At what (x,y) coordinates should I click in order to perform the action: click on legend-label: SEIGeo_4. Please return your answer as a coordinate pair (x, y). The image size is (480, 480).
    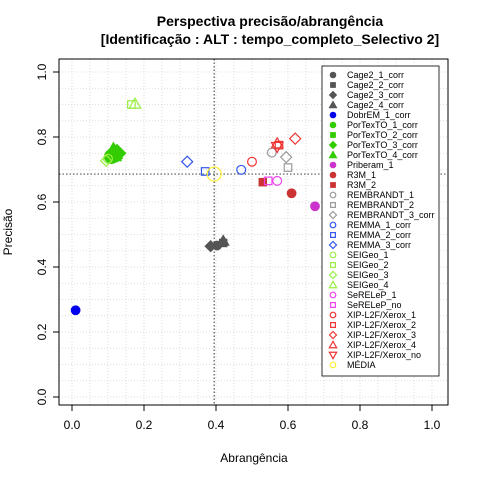
    Looking at the image, I should click on (368, 285).